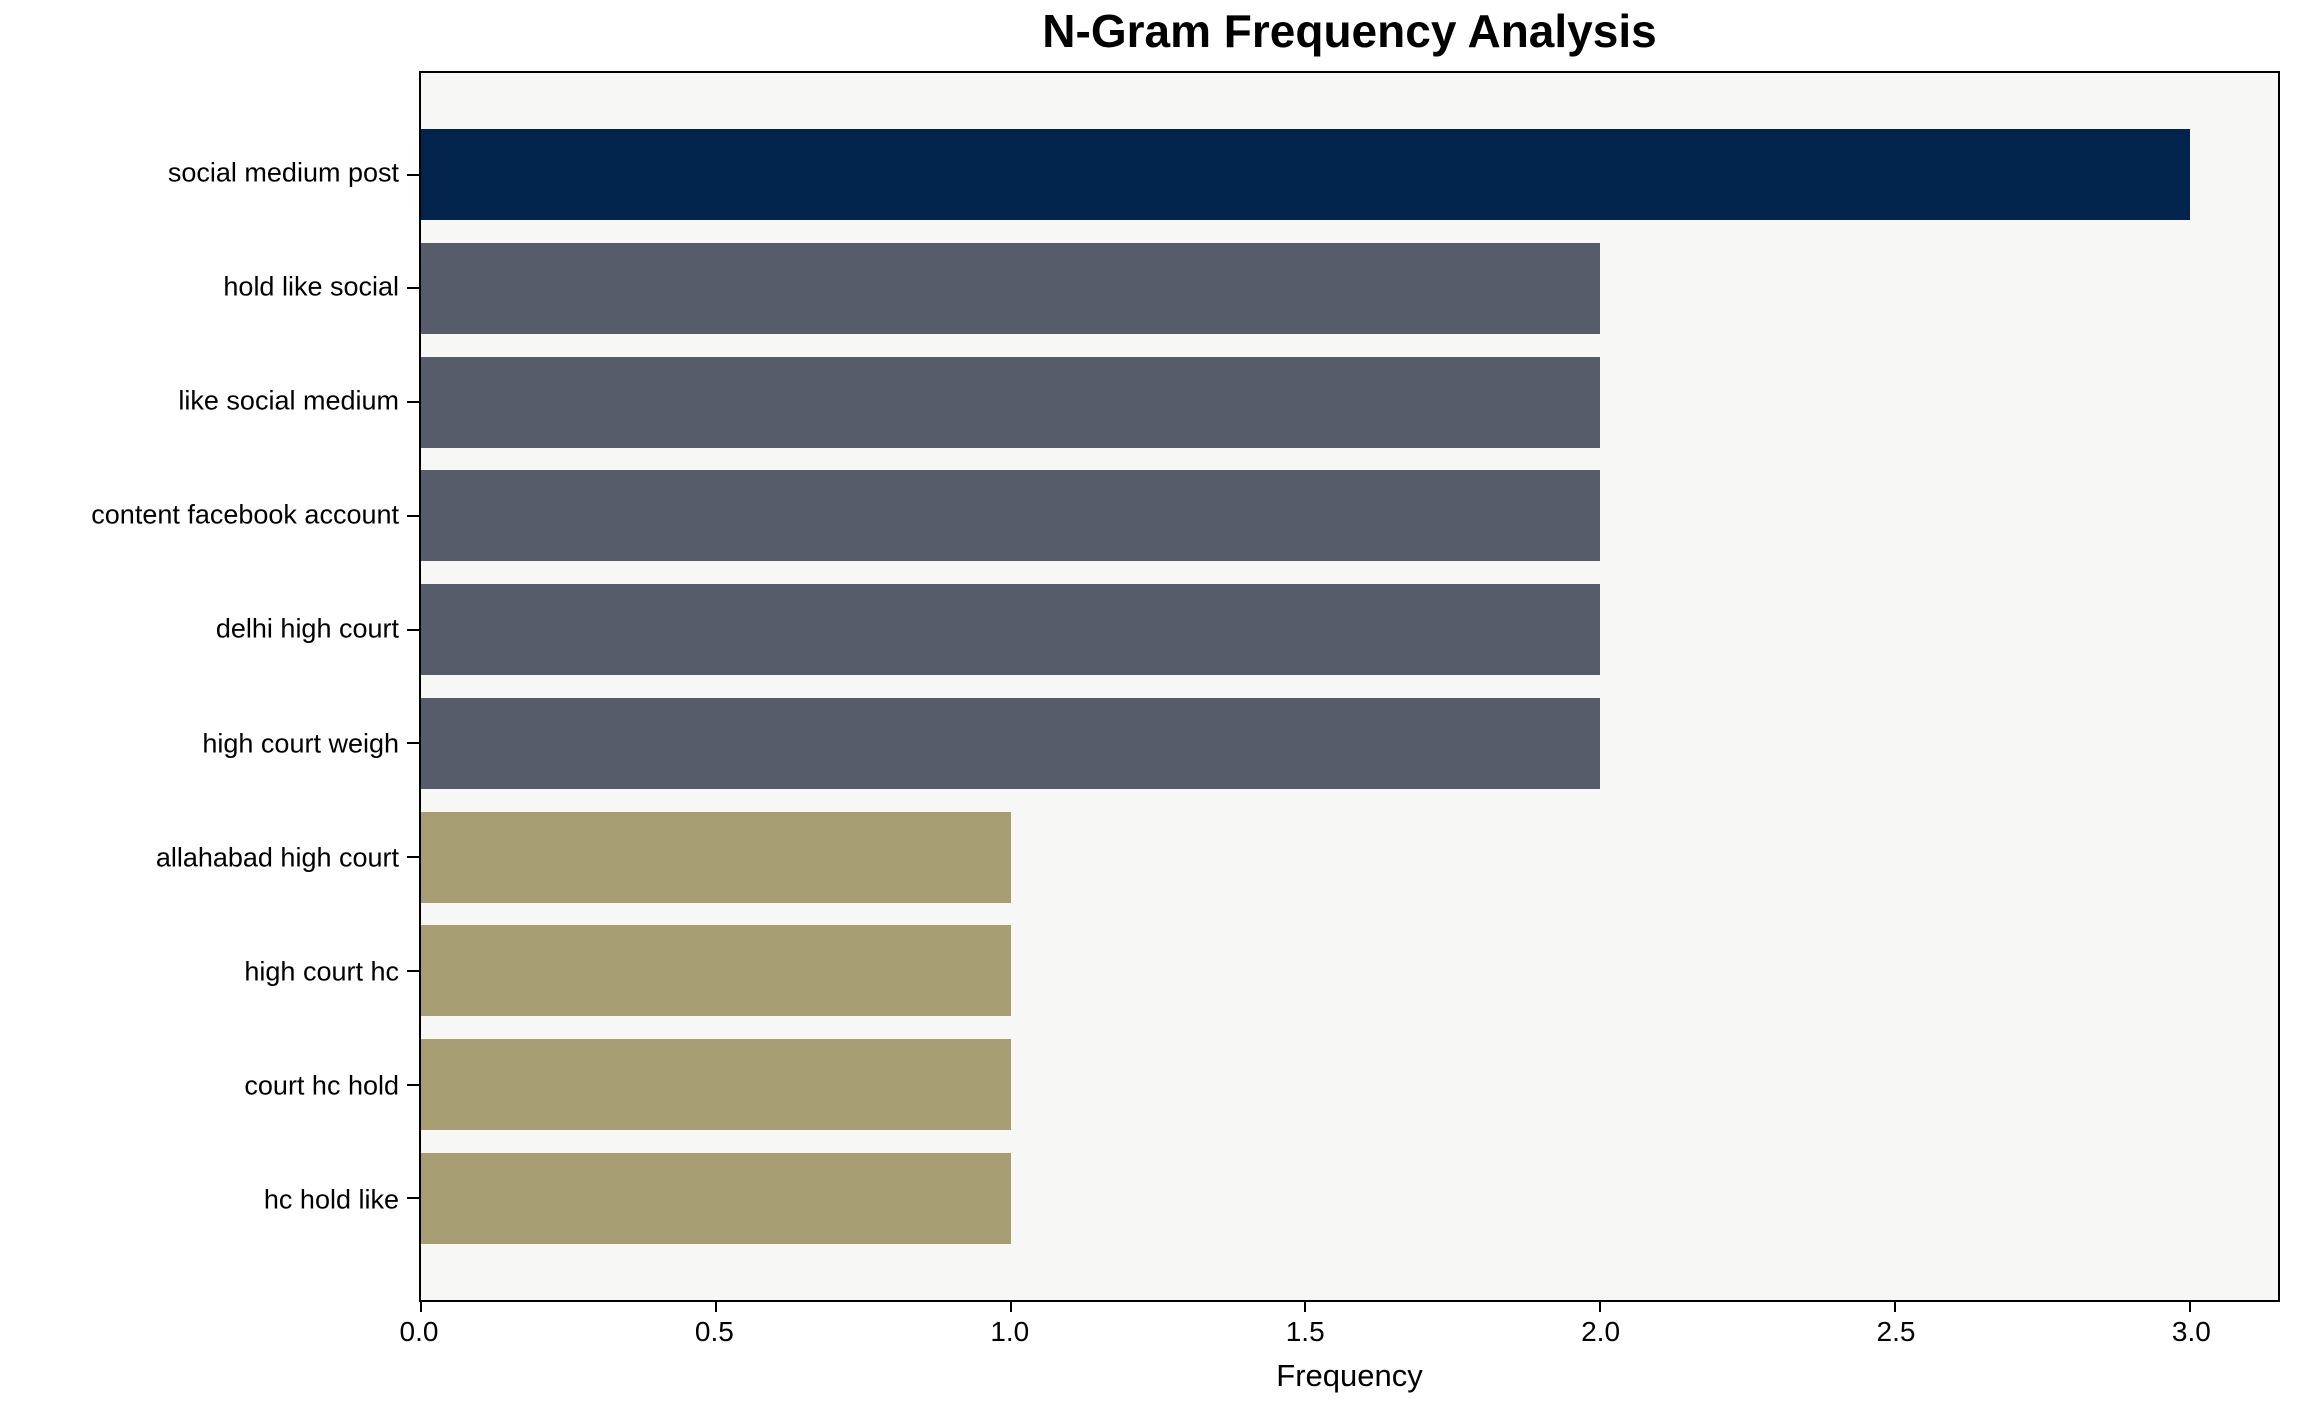 This screenshot has width=2299, height=1414. What do you see at coordinates (1896, 1331) in the screenshot?
I see `x-tick-label: 2.5` at bounding box center [1896, 1331].